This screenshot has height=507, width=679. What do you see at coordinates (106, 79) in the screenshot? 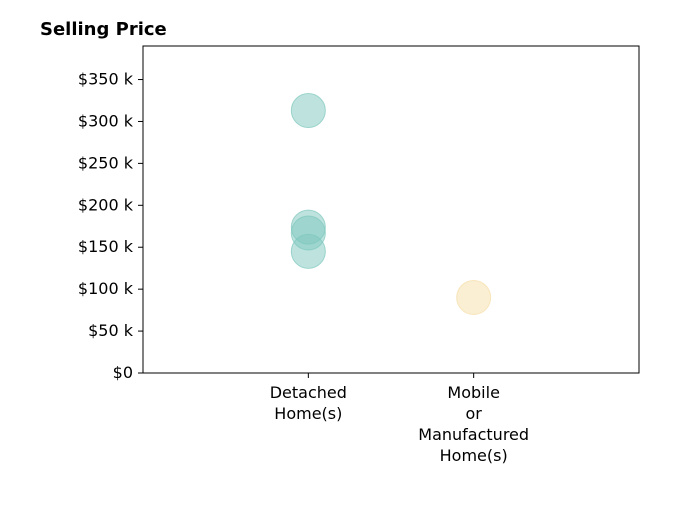
I see `y-tick-label: $350 k` at bounding box center [106, 79].